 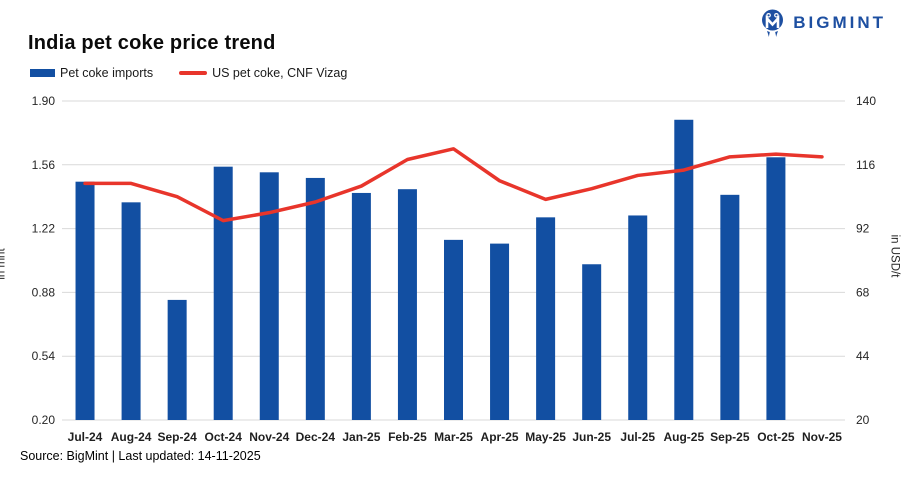 What do you see at coordinates (637, 437) in the screenshot?
I see `x-tick-label: Jul-25` at bounding box center [637, 437].